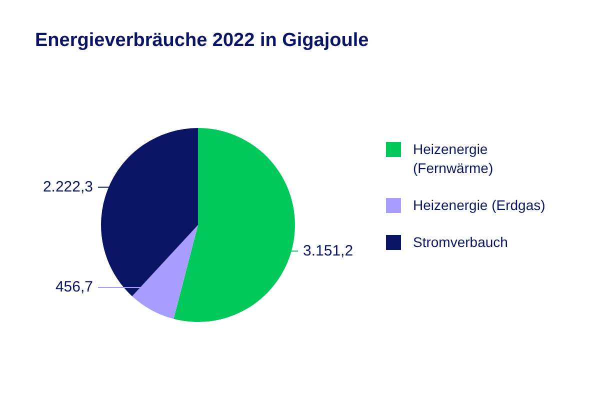  Describe the element at coordinates (67, 187) in the screenshot. I see `data-label: 2.222,3` at that location.